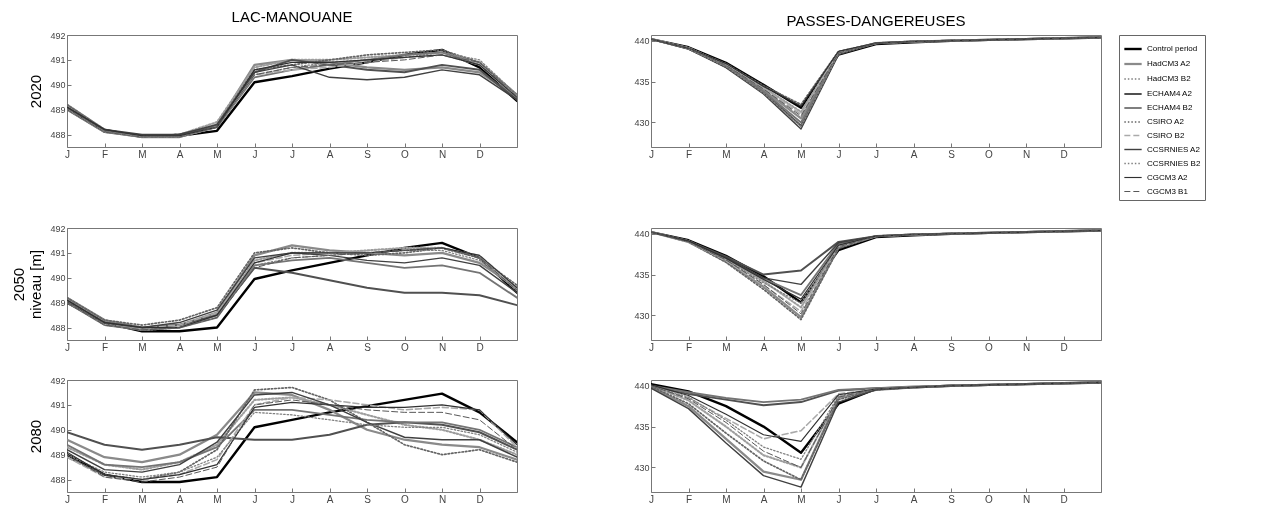 The width and height of the screenshot is (1280, 515). Describe the element at coordinates (1166, 135) in the screenshot. I see `legend-label: CSIRO B2` at that location.